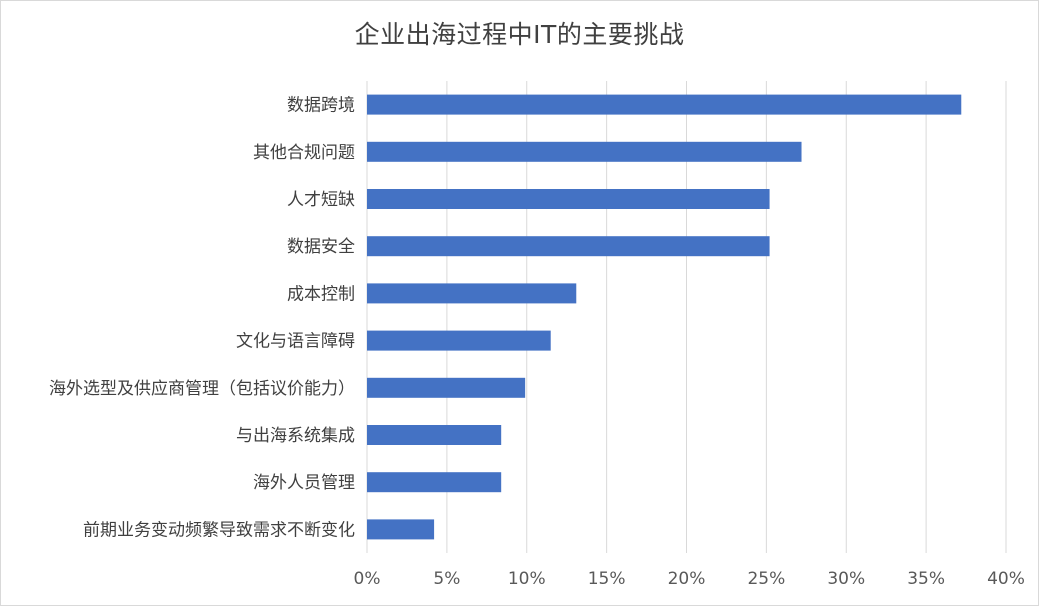 This screenshot has height=606, width=1039. I want to click on category-label: 人才短缺, so click(321, 200).